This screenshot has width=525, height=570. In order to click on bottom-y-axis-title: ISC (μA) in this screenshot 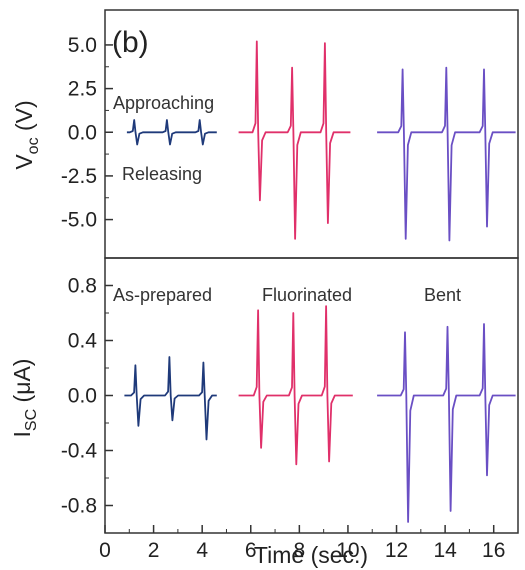, I will do `click(24, 398)`.